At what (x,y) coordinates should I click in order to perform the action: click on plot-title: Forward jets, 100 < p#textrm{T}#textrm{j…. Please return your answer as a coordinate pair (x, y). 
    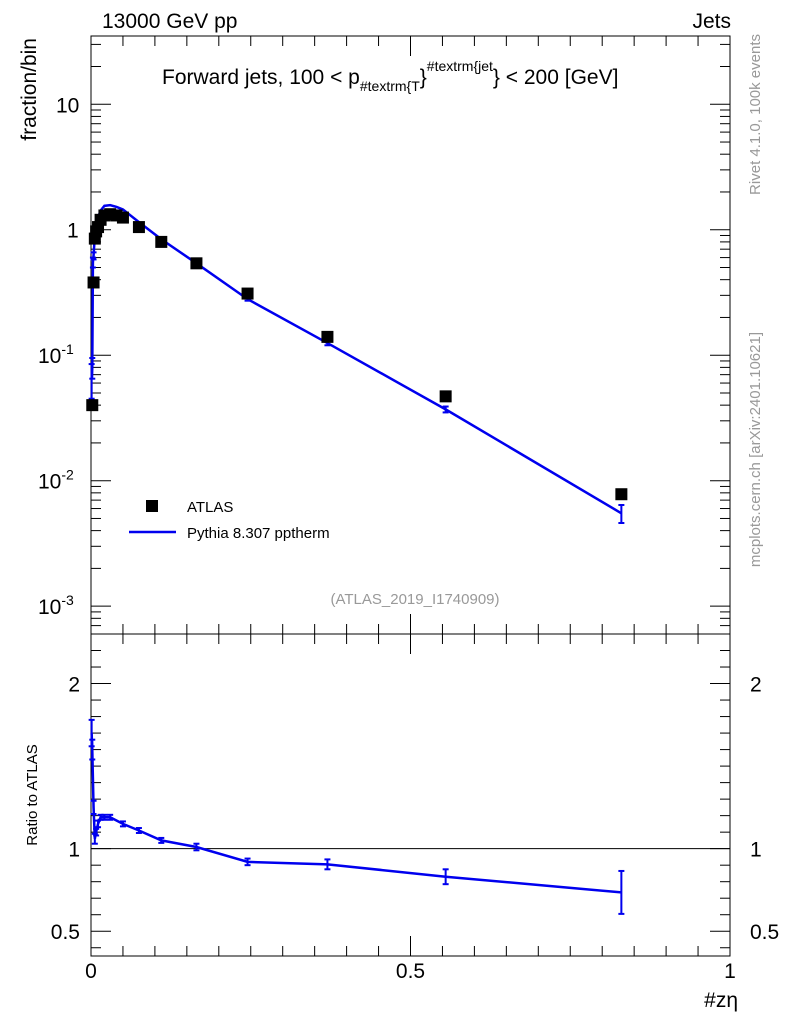
    Looking at the image, I should click on (390, 76).